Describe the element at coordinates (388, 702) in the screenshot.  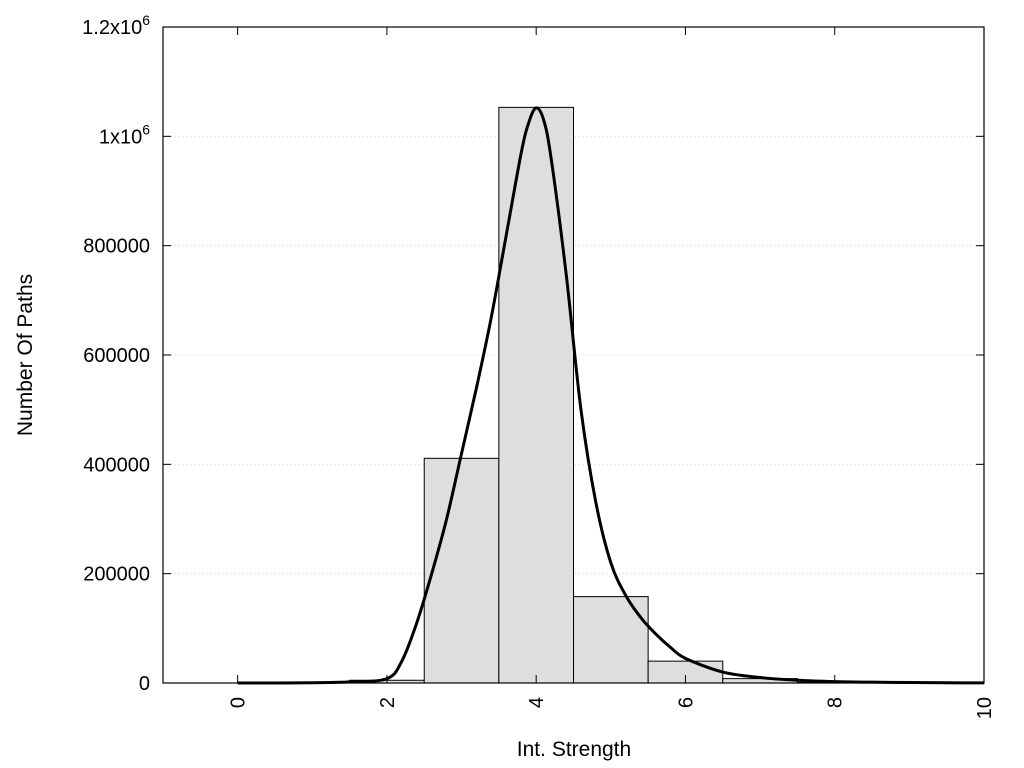
I see `x-tick-label: 2` at that location.